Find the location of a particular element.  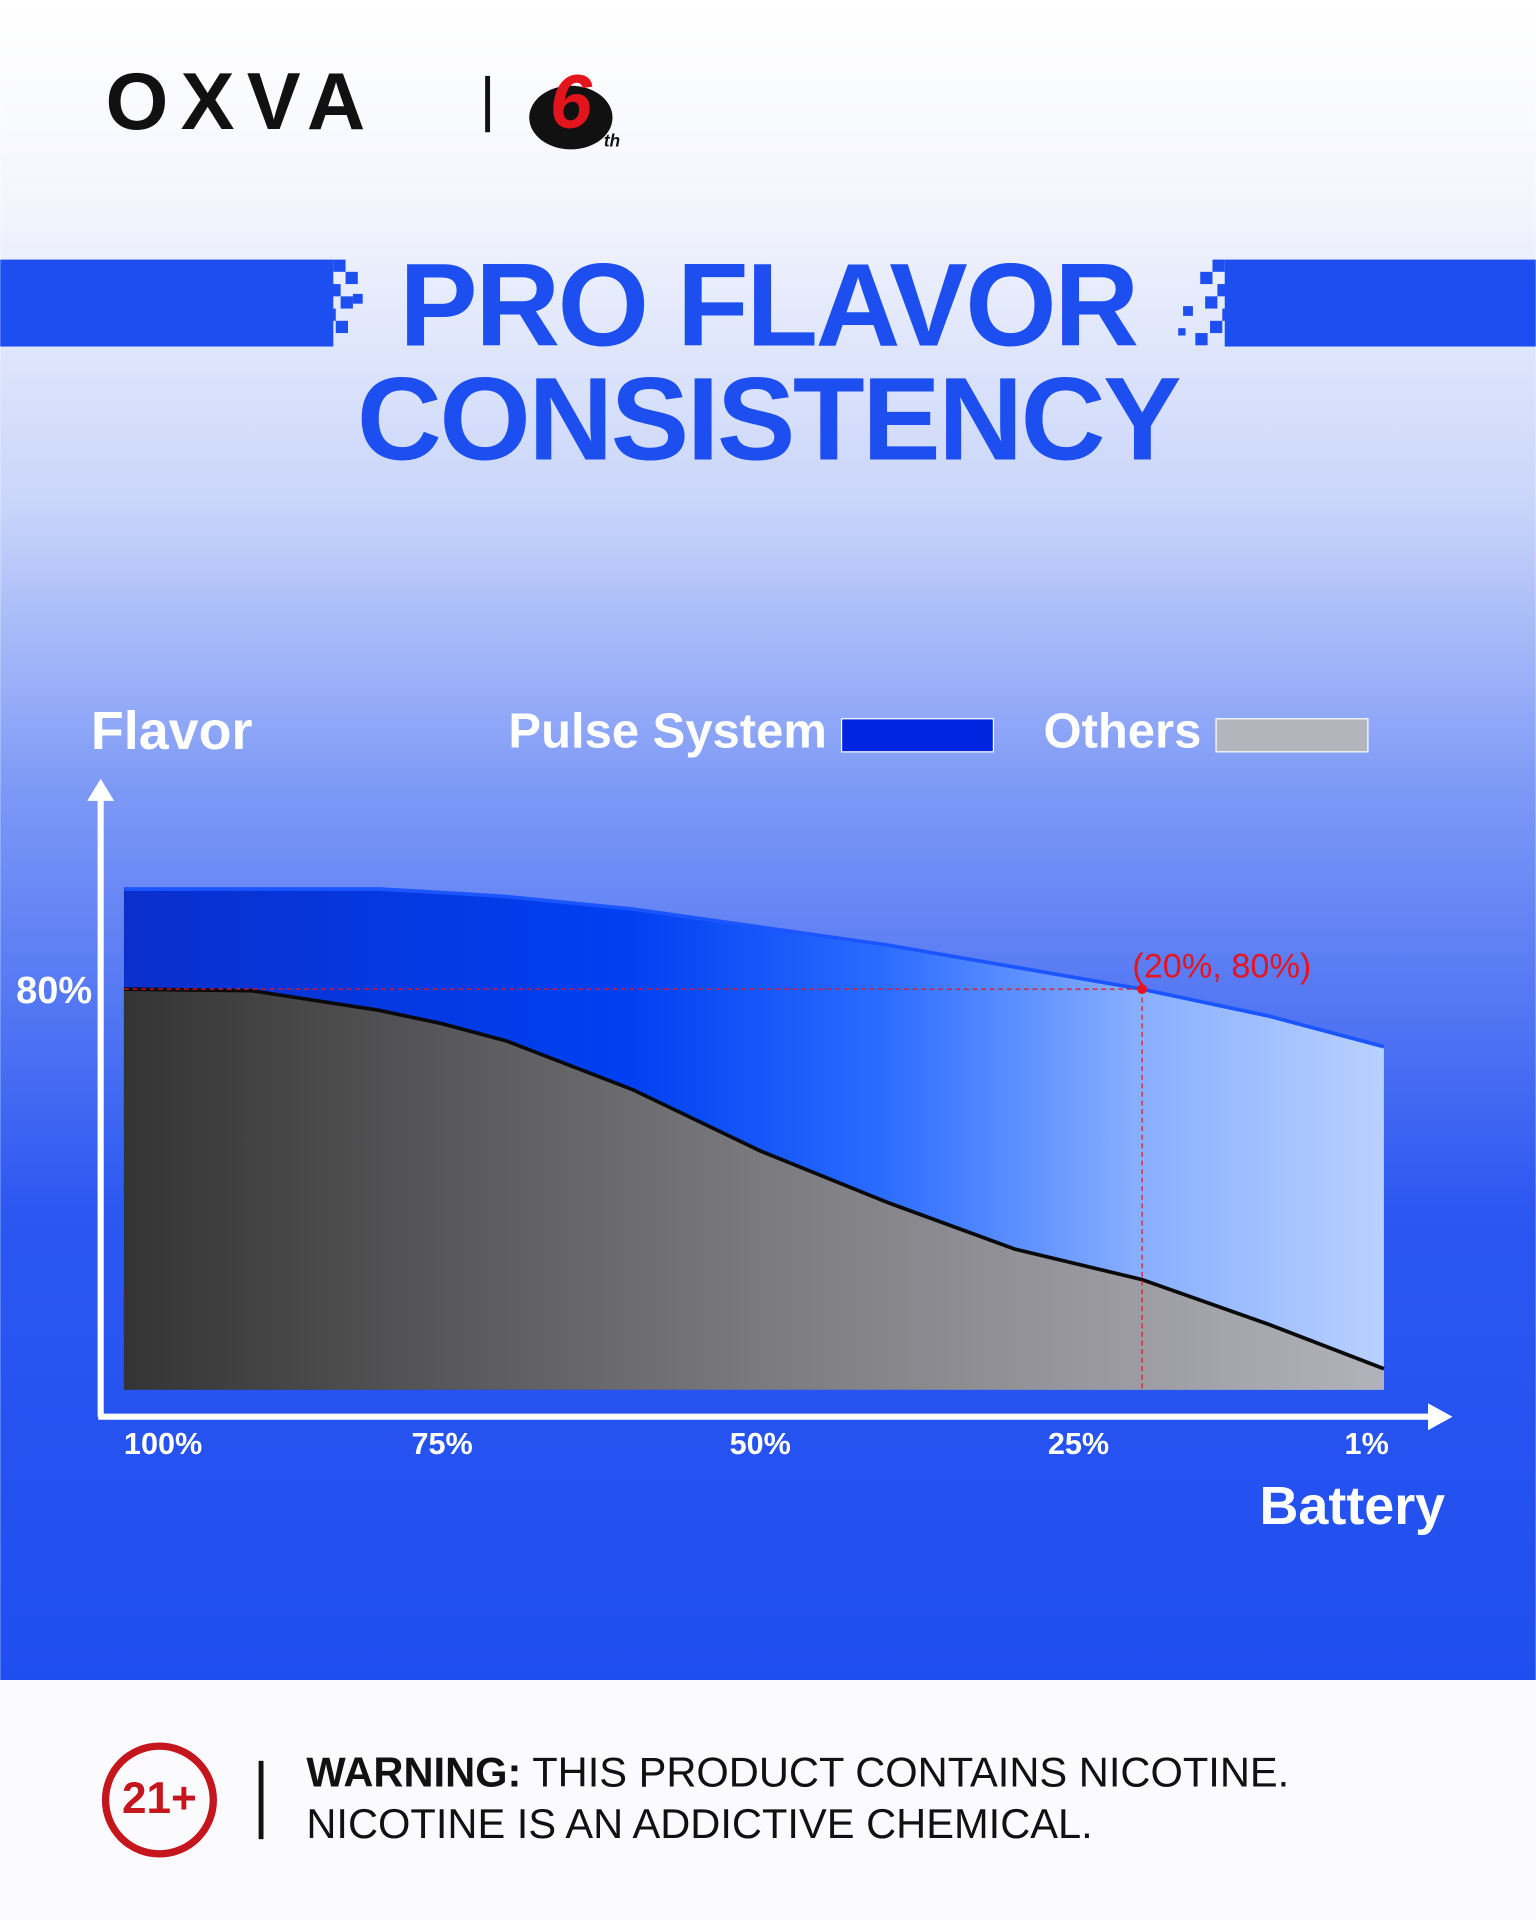

warning-panel is located at coordinates (768, 1800).